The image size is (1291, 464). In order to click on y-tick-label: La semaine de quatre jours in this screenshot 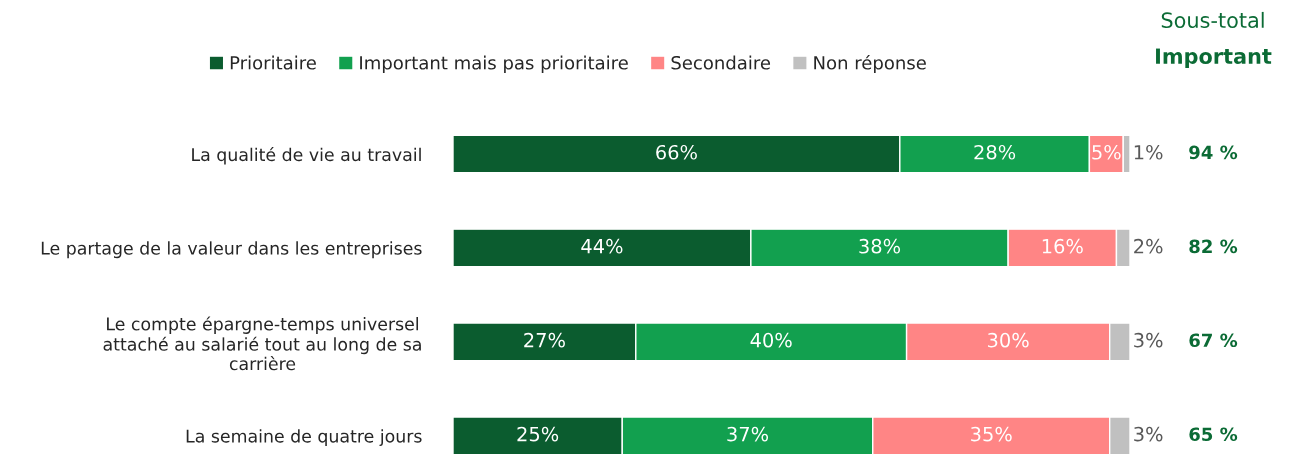, I will do `click(304, 438)`.